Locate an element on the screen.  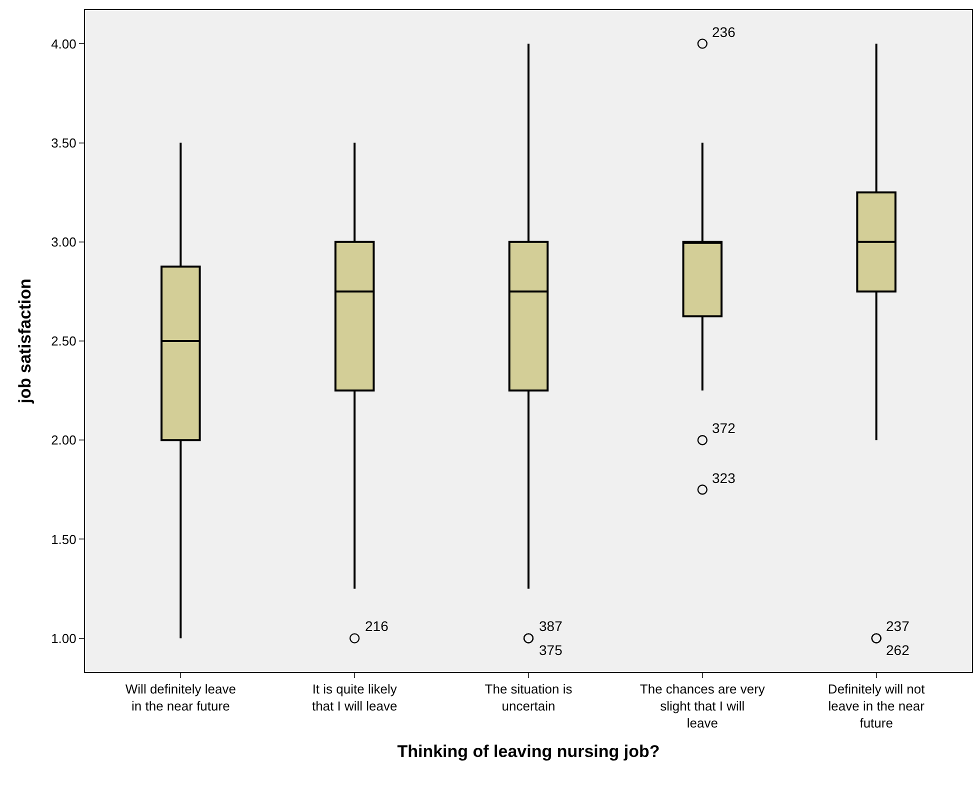
y-tick-label: 1.50 is located at coordinates (63, 539).